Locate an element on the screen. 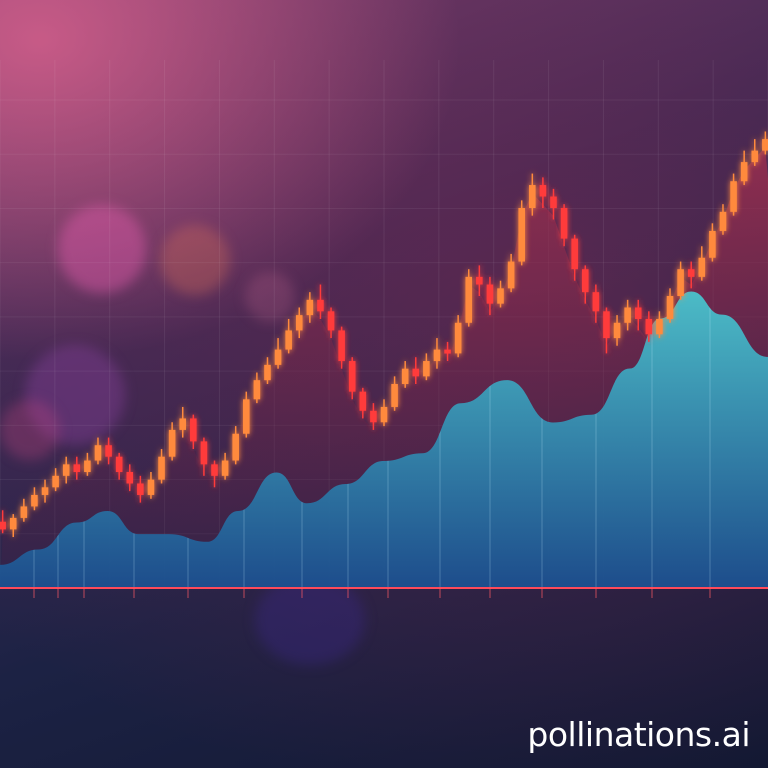  x-axis-ticks is located at coordinates (372, 593).